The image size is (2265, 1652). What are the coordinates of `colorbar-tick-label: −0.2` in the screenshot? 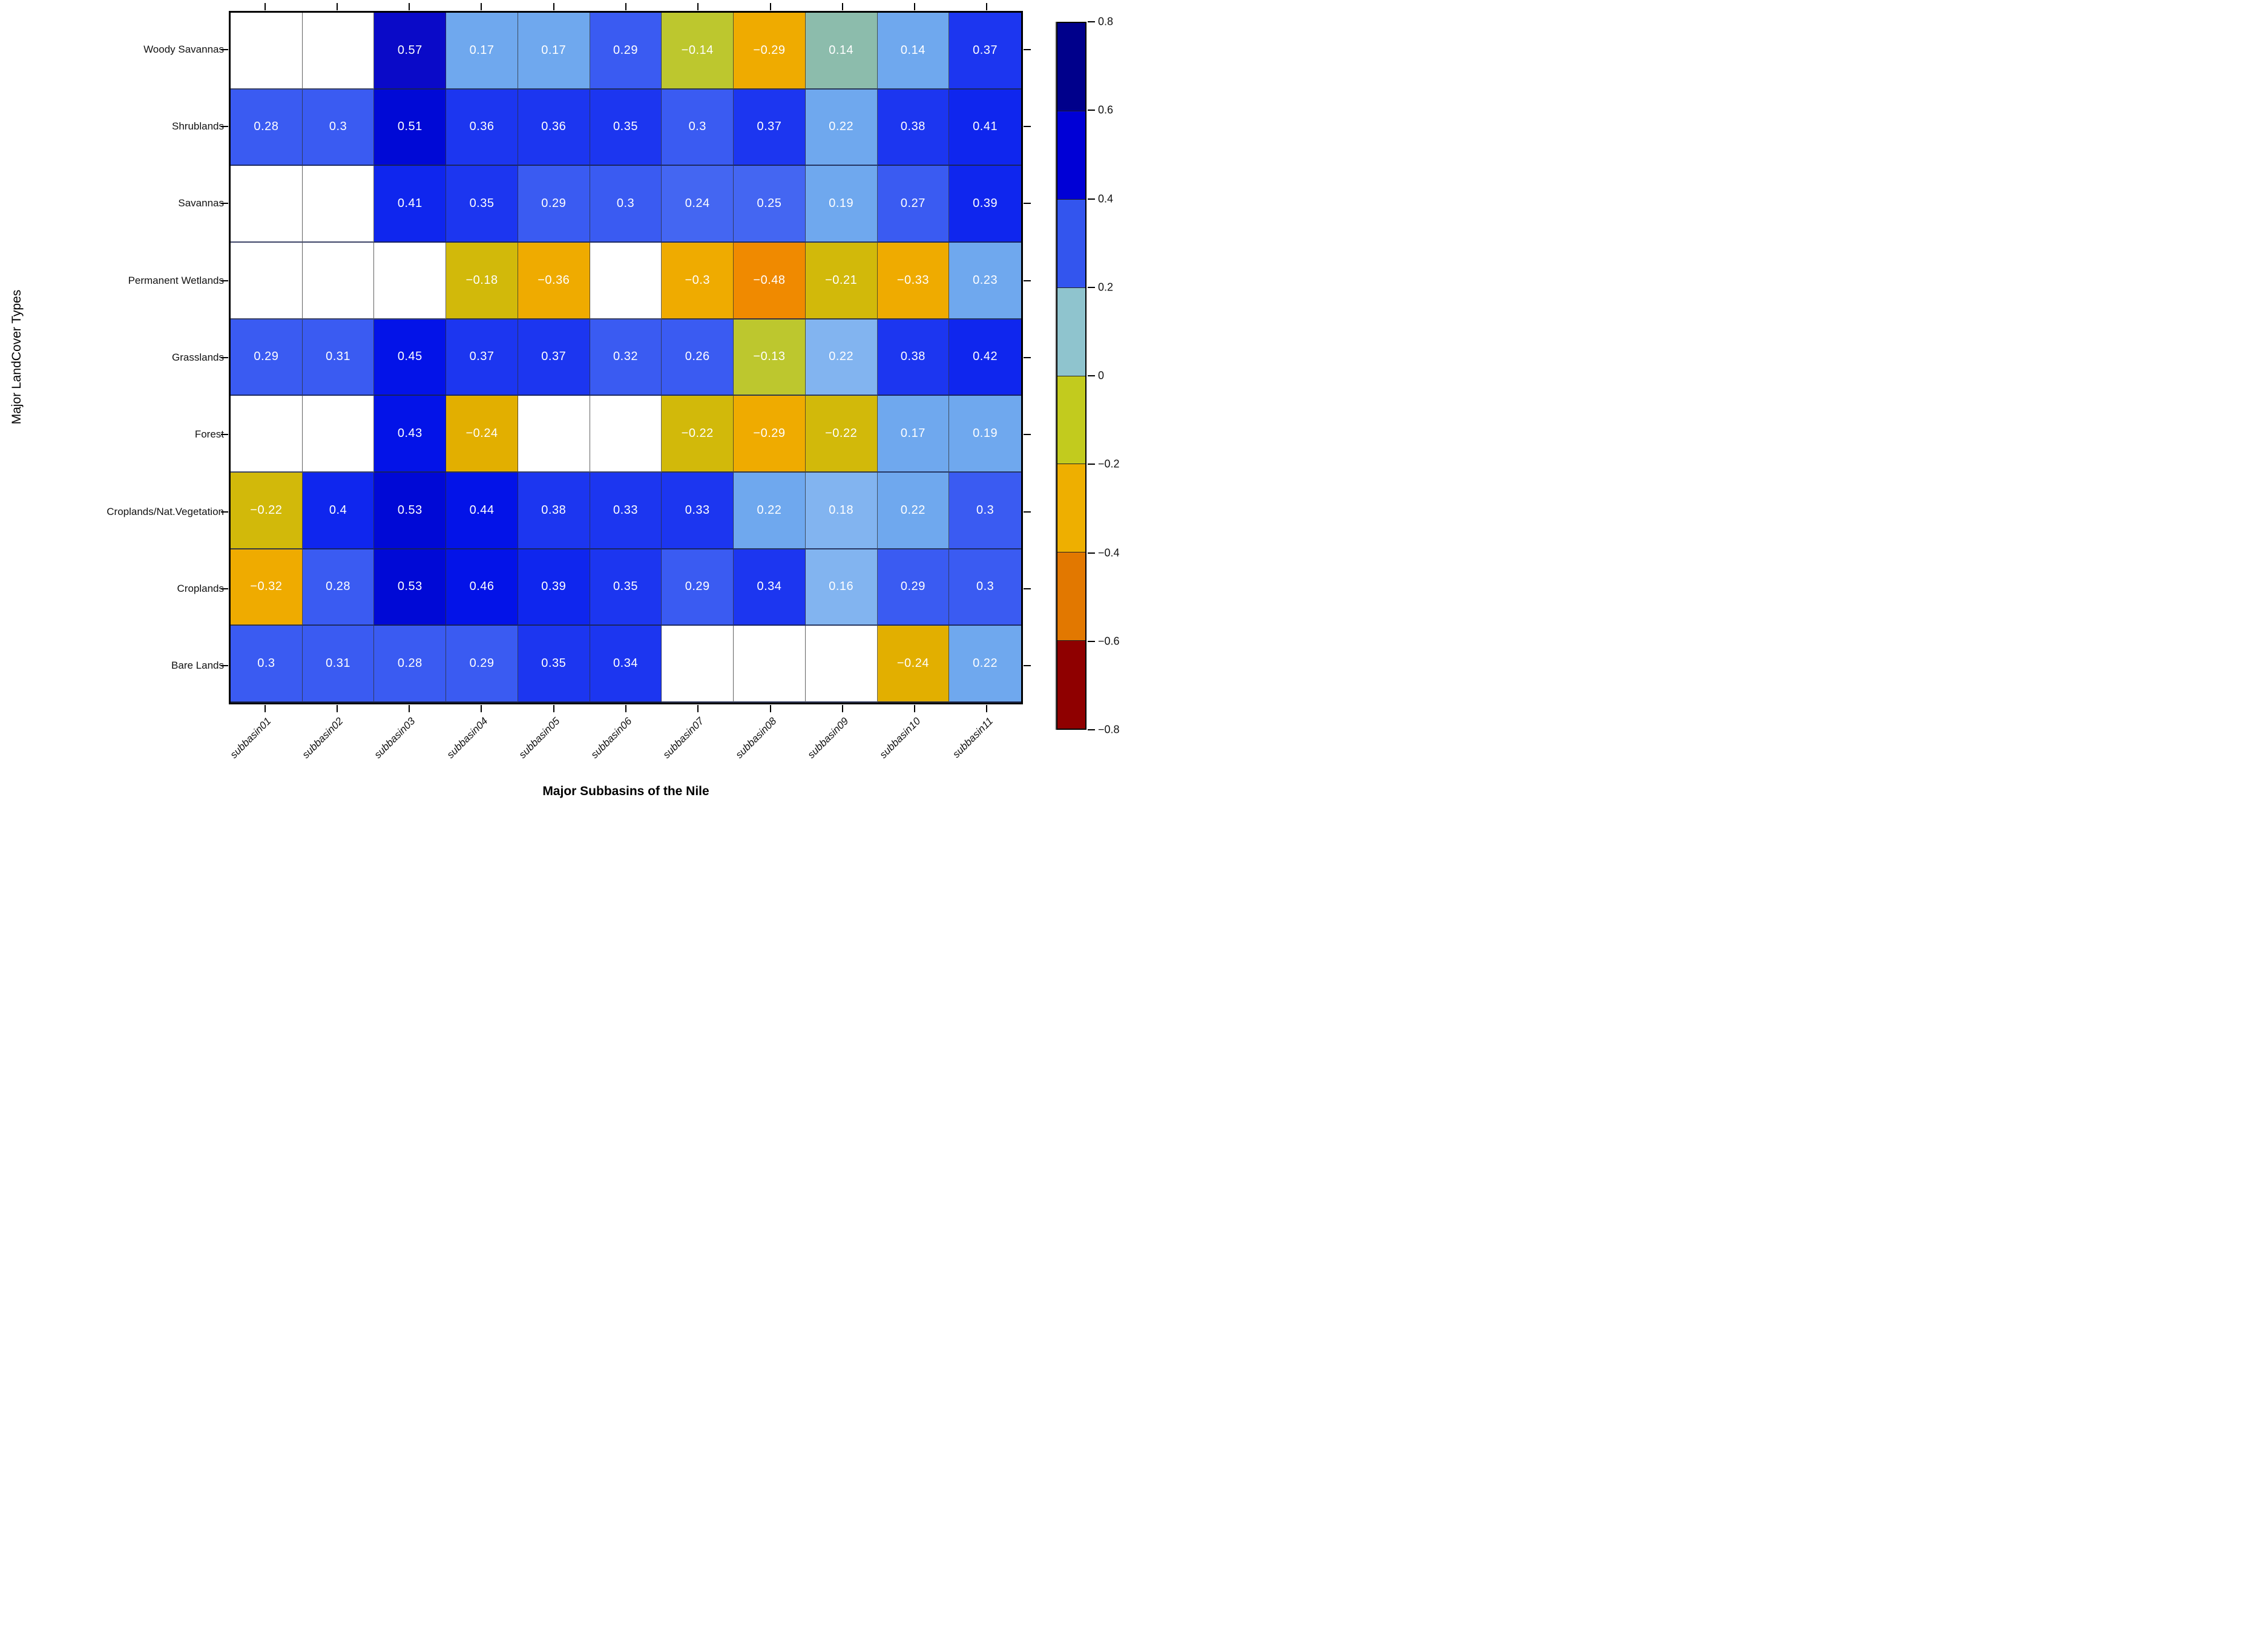 It's located at (1109, 463).